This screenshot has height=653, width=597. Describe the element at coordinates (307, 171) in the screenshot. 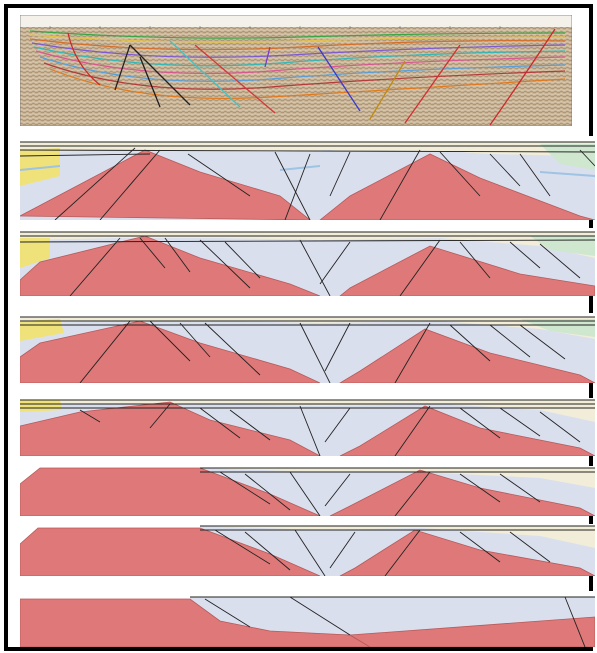

I see `blue-beds` at that location.